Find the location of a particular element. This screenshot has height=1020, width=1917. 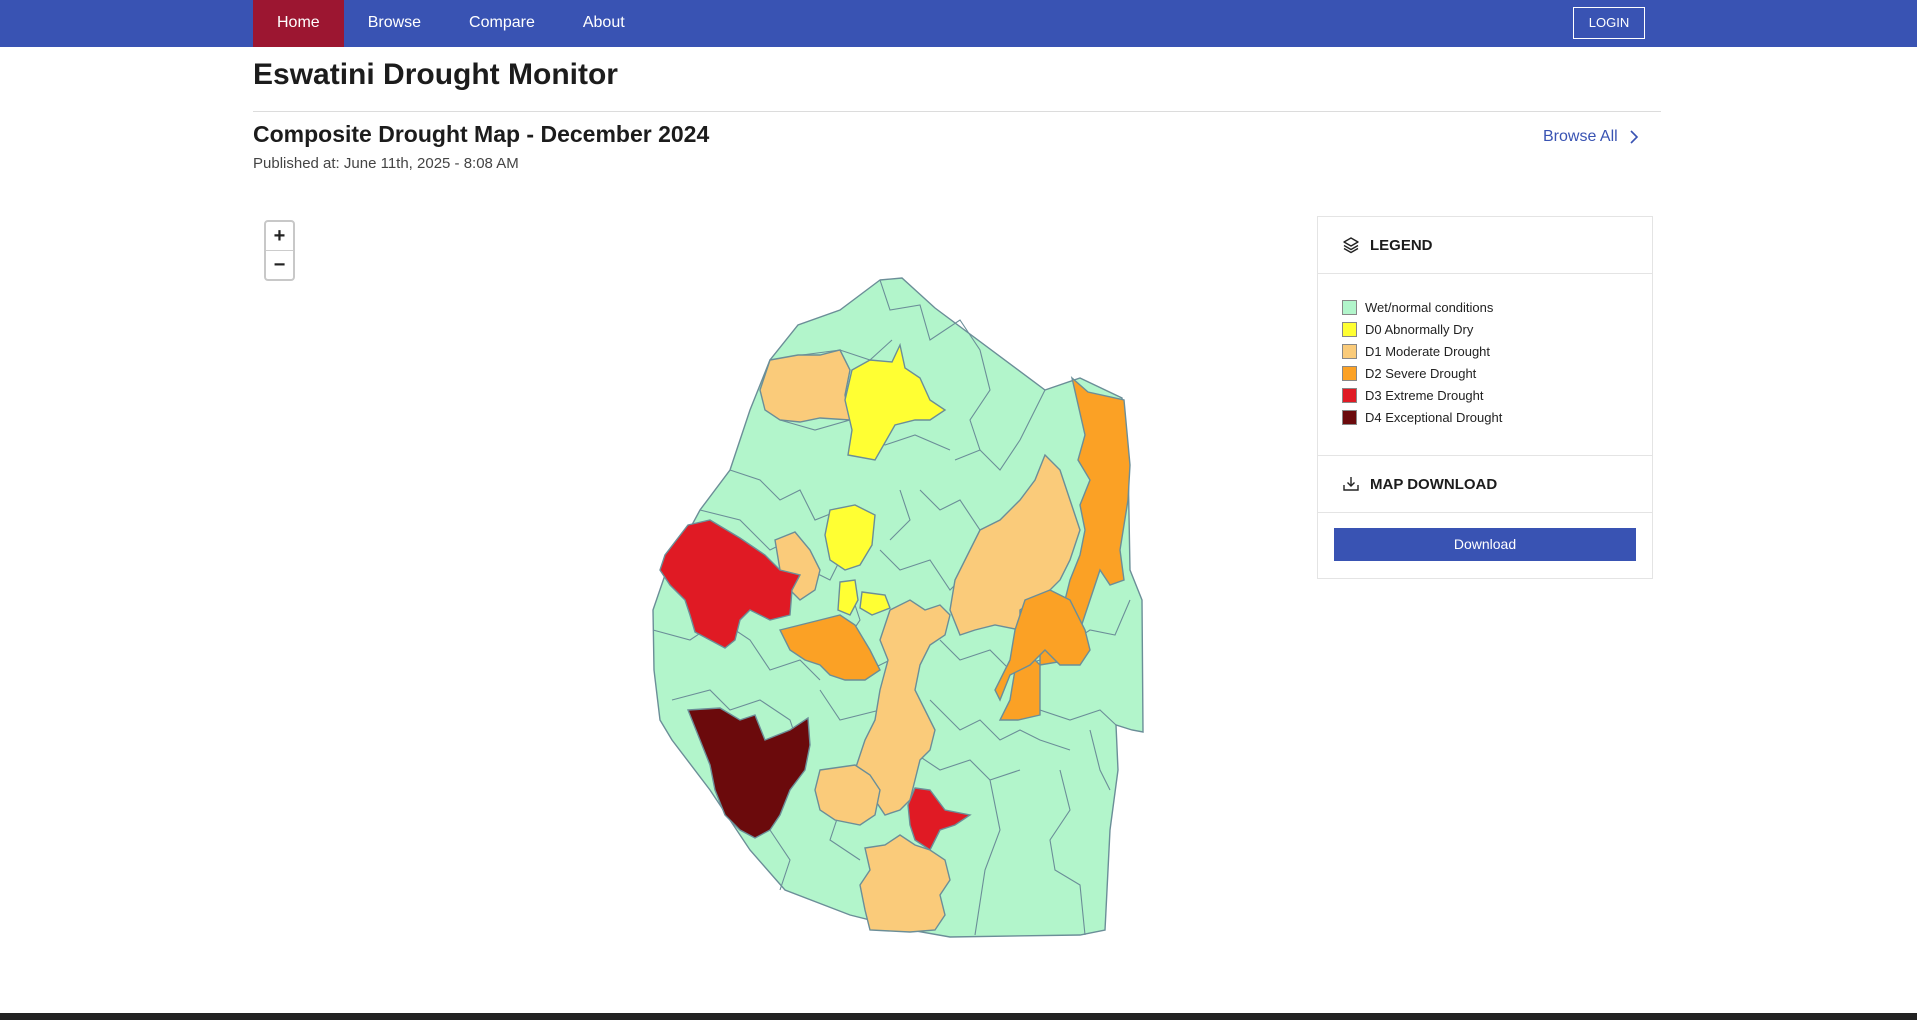

download-header: MAP DOWNLOAD is located at coordinates (1485, 484).